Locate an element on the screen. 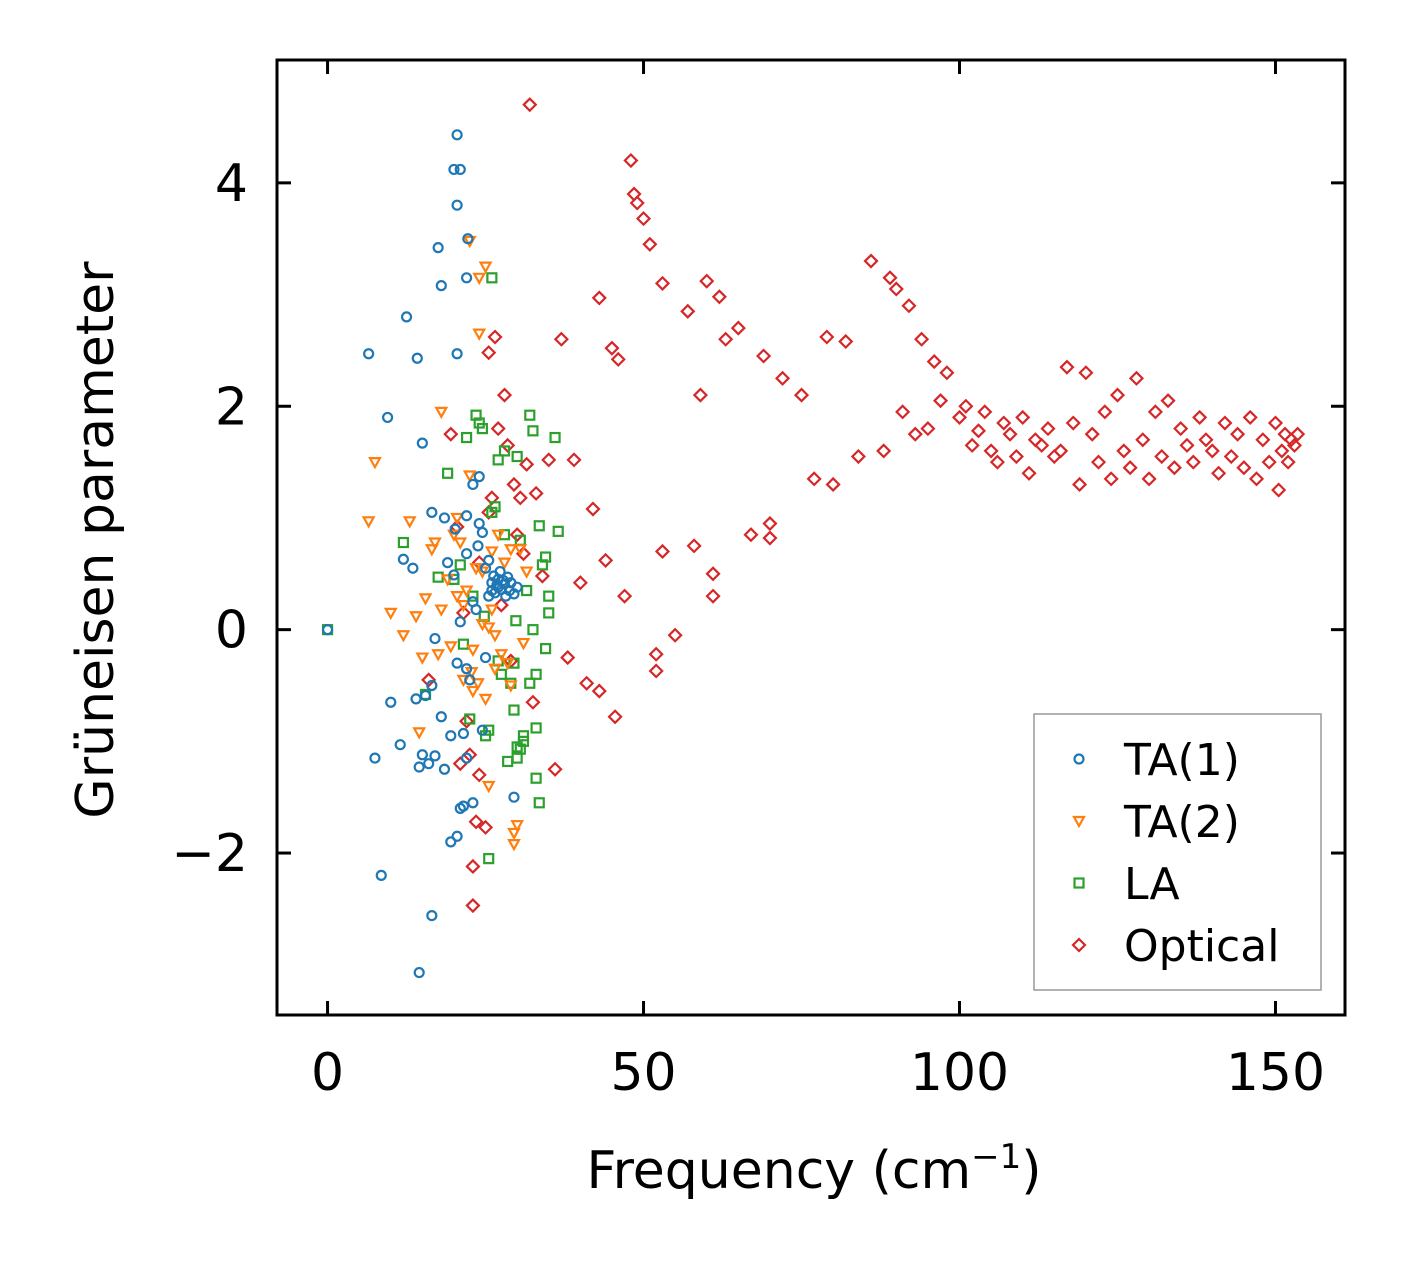 The width and height of the screenshot is (1406, 1264). x-axis-label-main: Frequency (cm is located at coordinates (778, 1171).